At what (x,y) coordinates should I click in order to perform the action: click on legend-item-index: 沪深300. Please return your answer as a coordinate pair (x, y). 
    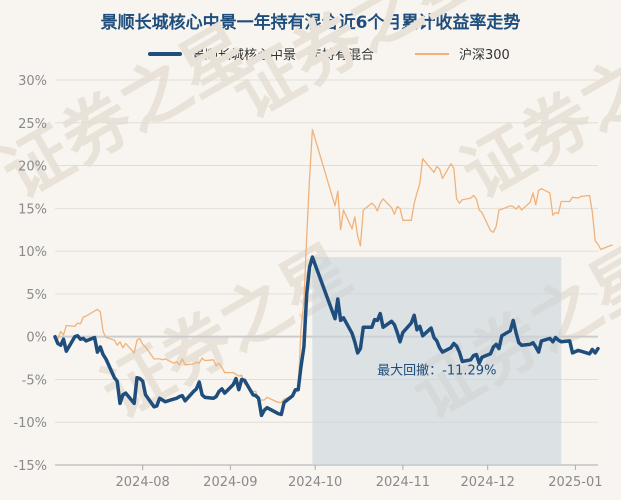
    Looking at the image, I should click on (462, 53).